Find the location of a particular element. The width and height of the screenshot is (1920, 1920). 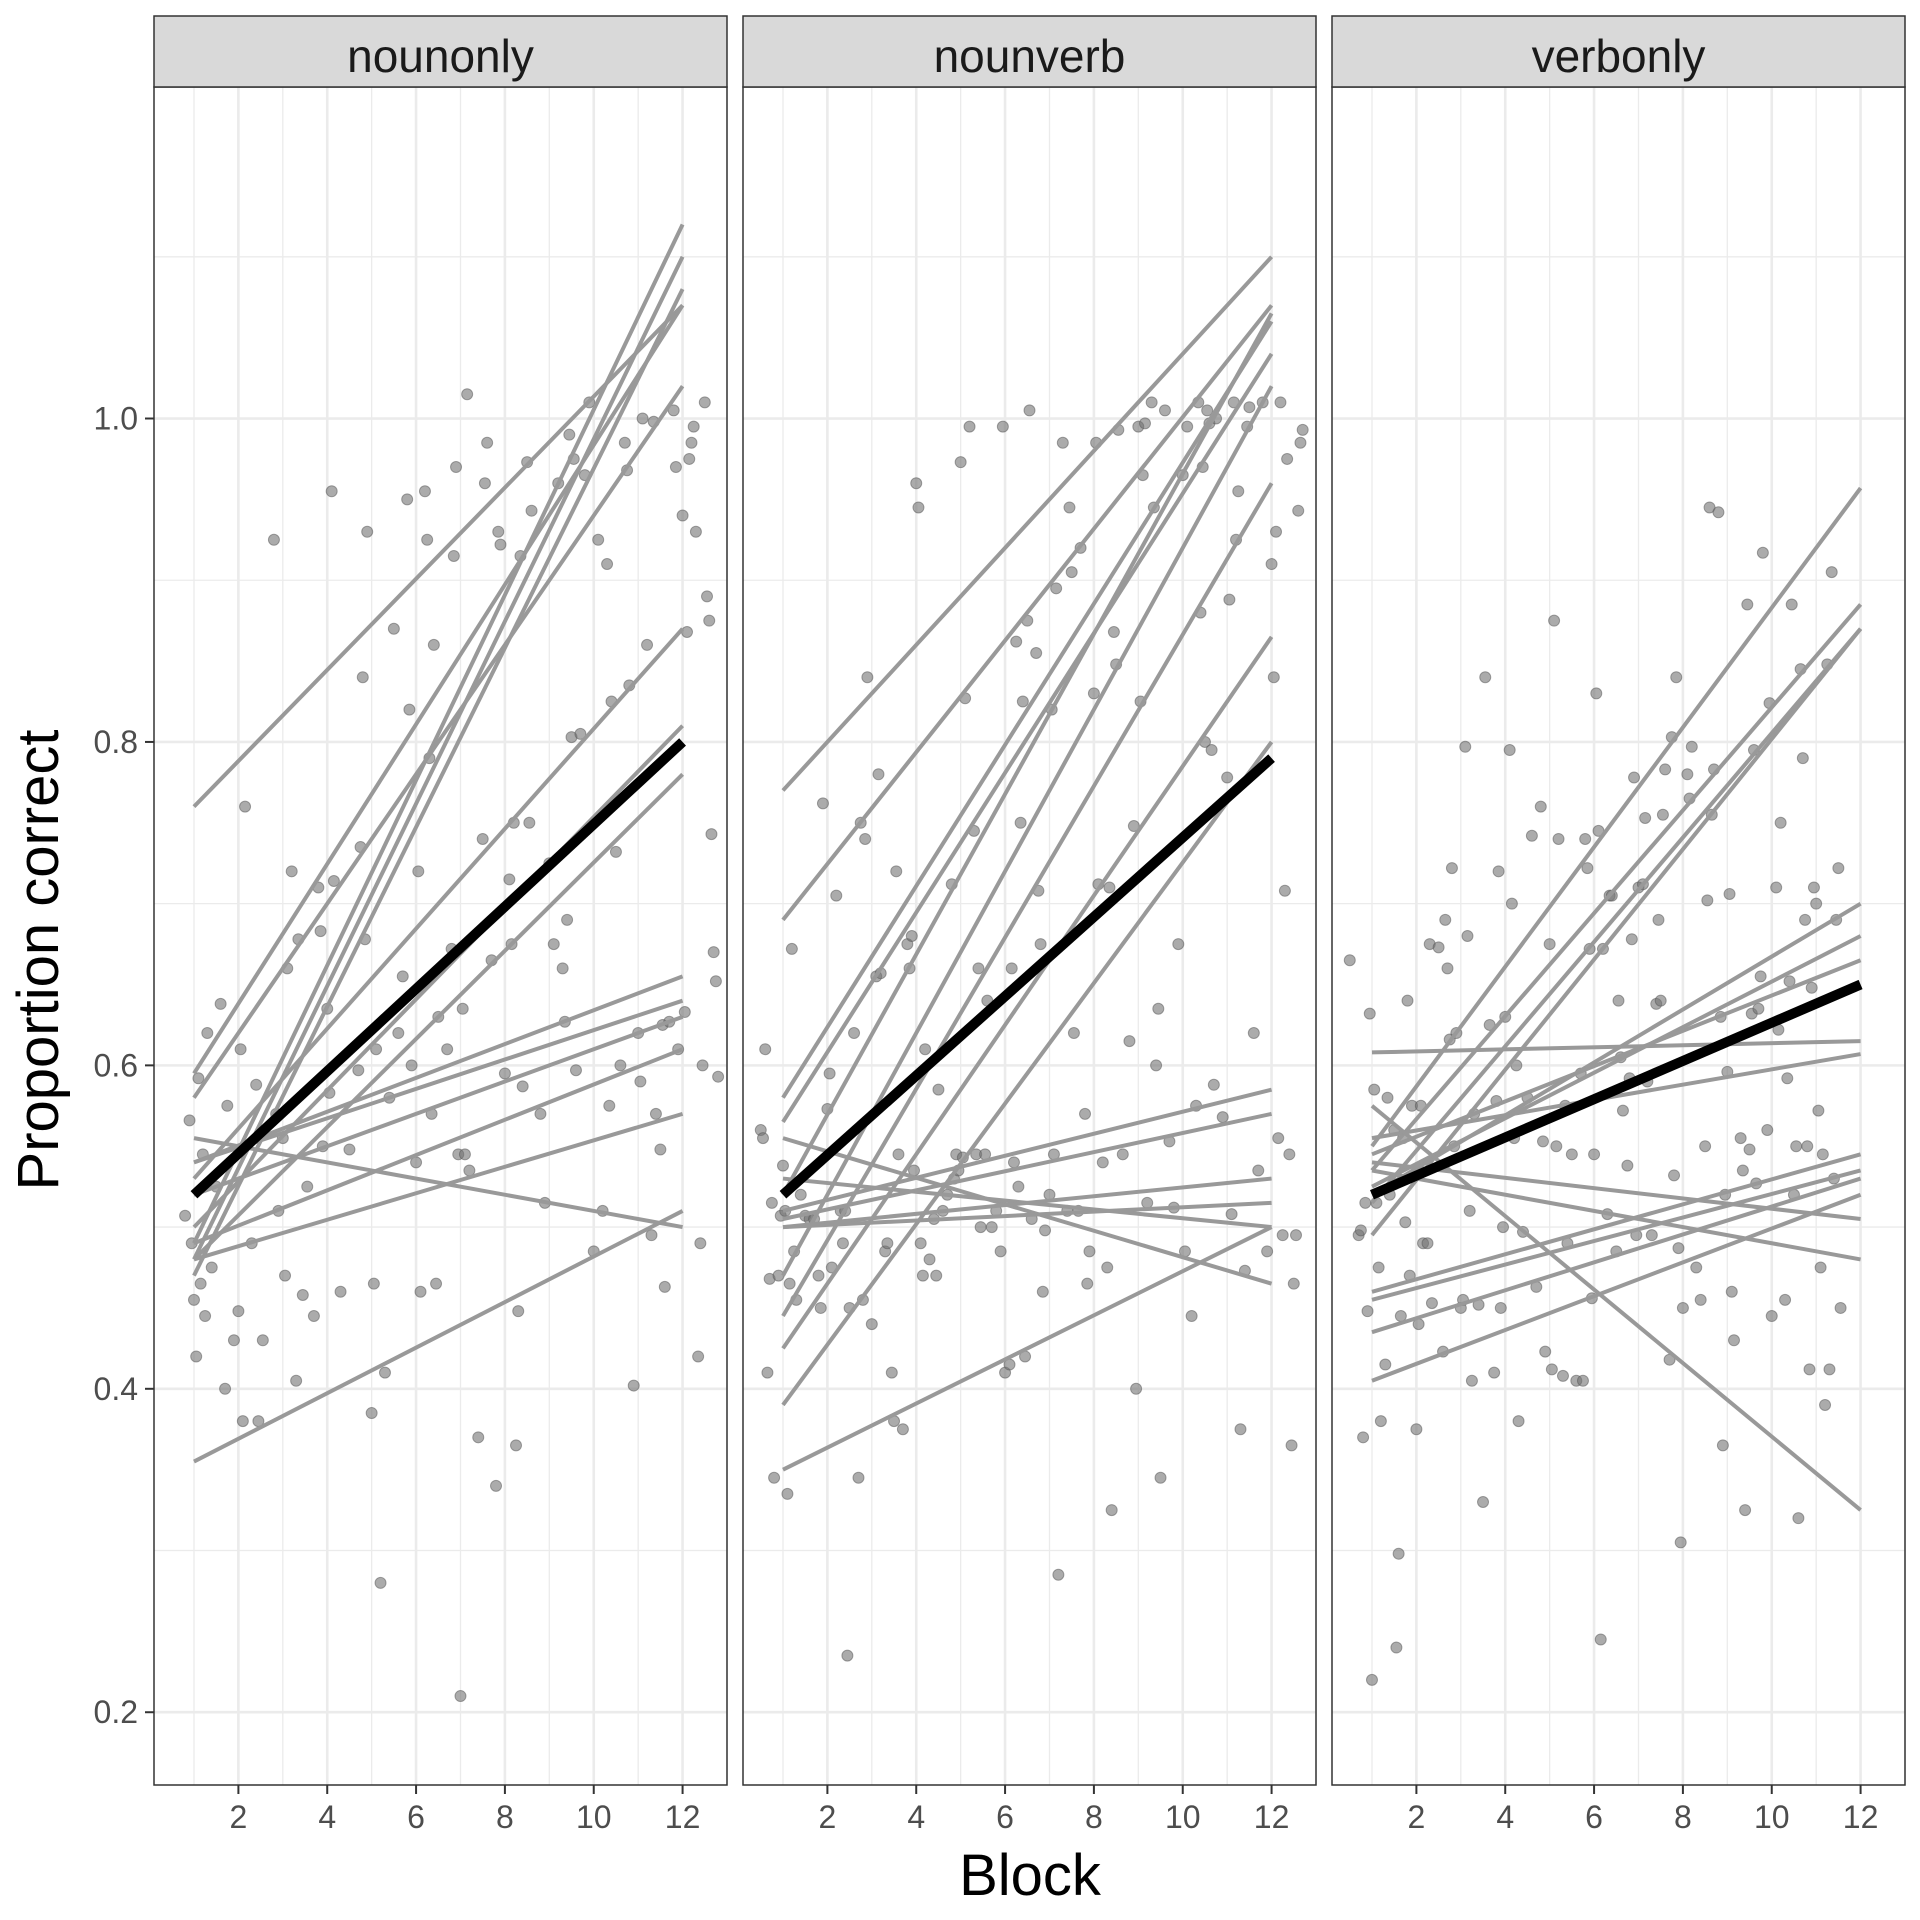

strip-label: verbonly is located at coordinates (1619, 56).